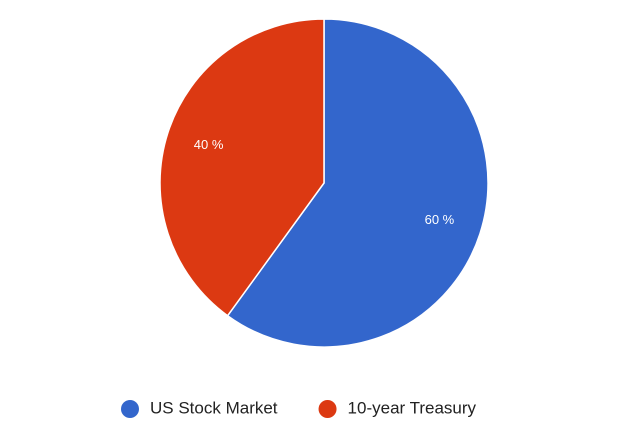 The height and width of the screenshot is (447, 640). I want to click on slice-label: 40 %, so click(209, 144).